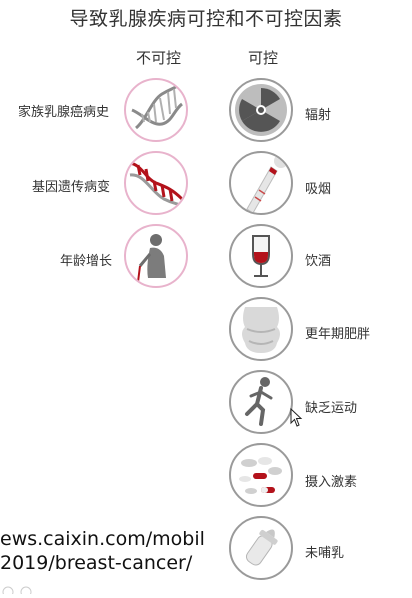 The height and width of the screenshot is (598, 412). What do you see at coordinates (86, 261) in the screenshot?
I see `label-aging: 年龄增长` at bounding box center [86, 261].